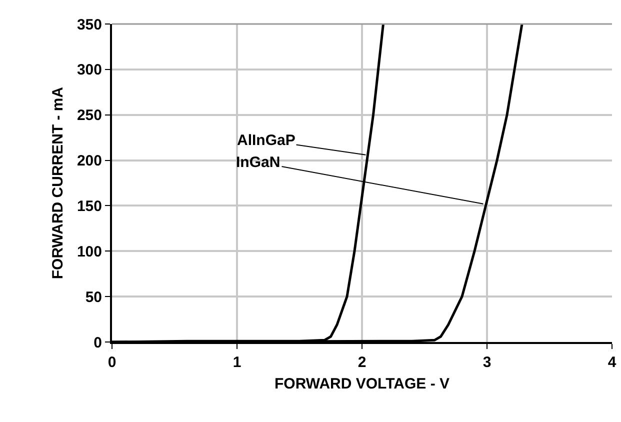 The width and height of the screenshot is (621, 422). What do you see at coordinates (237, 362) in the screenshot?
I see `x-tick-label: 1` at bounding box center [237, 362].